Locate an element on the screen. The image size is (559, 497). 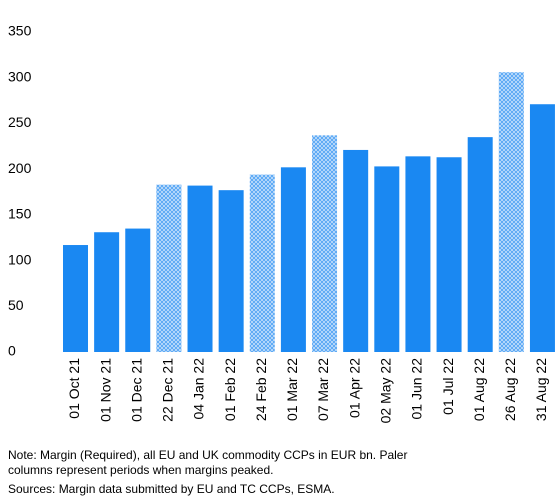
x-tick-label: 01 Jun 22 is located at coordinates (417, 389).